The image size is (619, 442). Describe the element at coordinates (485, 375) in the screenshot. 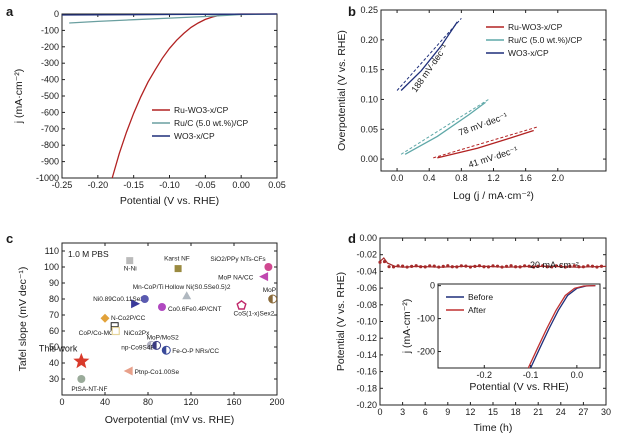

I see `inset-x-tick-label: -0.2` at that location.